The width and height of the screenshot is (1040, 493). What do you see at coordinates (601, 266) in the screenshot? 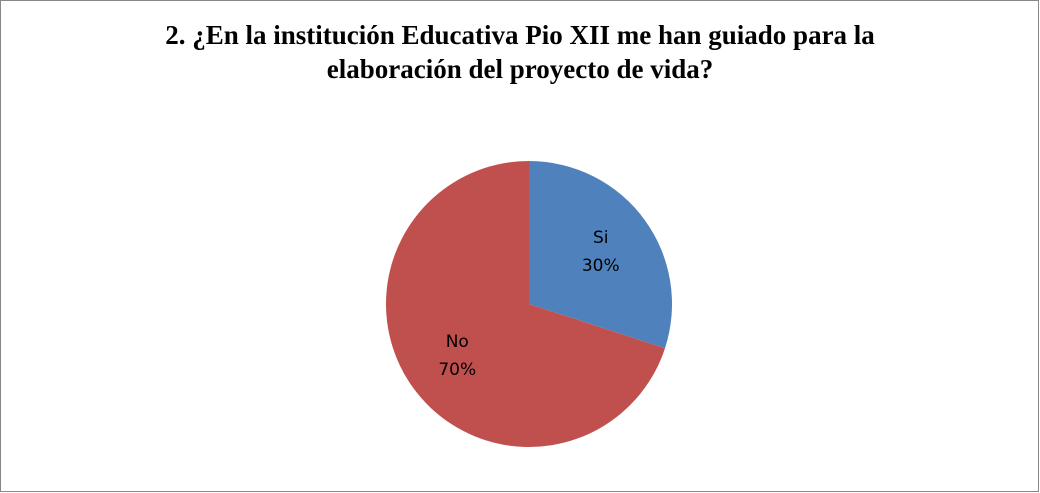
I see `slice-value-label: 30%` at bounding box center [601, 266].